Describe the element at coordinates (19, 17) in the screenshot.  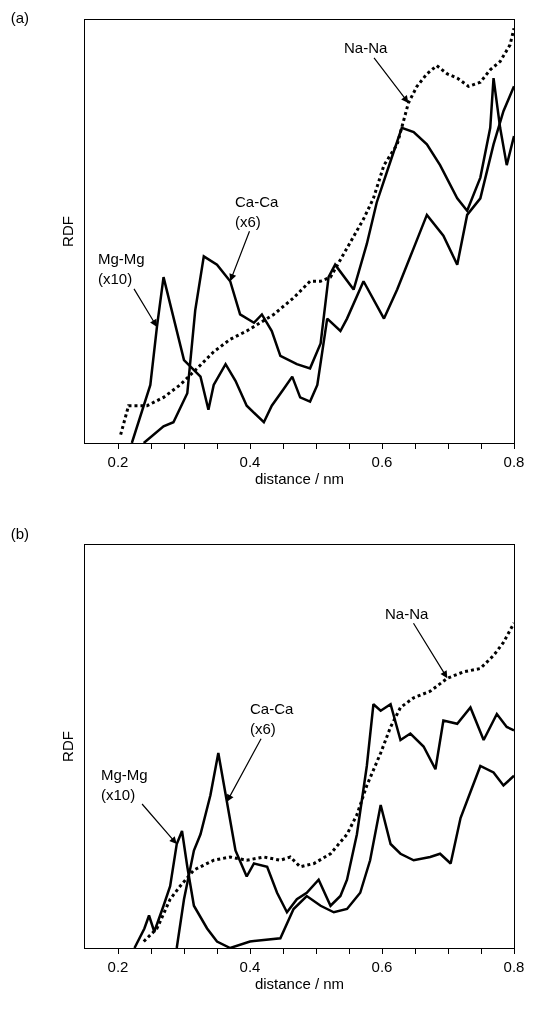
I see `chart-title: (a)` at that location.